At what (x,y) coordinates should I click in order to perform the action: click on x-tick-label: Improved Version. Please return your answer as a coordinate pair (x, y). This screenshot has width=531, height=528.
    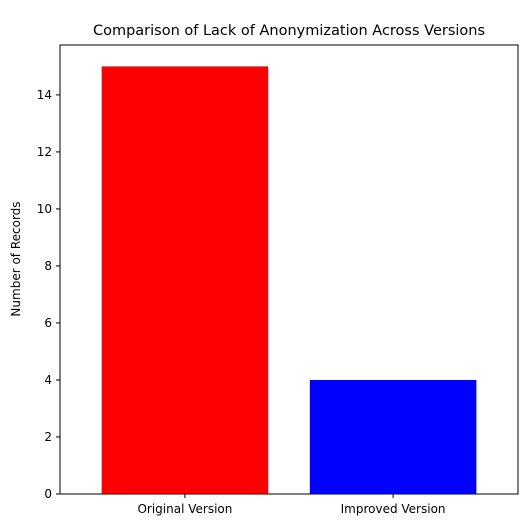
    Looking at the image, I should click on (393, 509).